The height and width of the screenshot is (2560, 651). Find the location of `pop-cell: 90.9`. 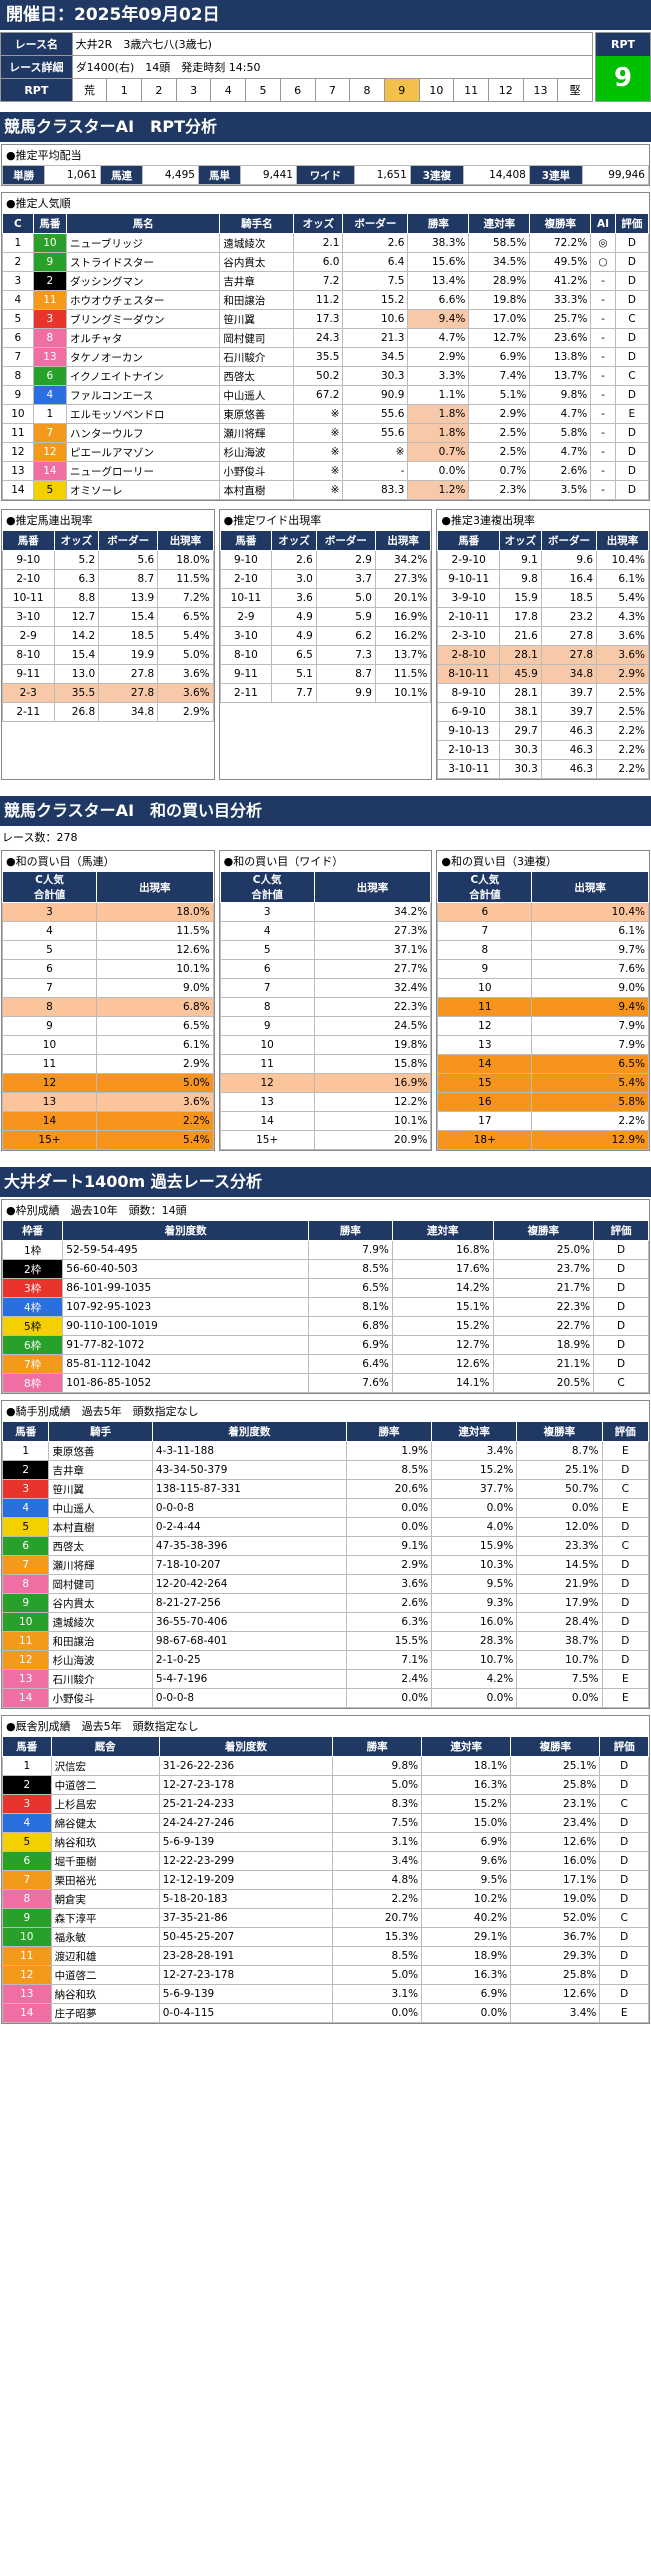

pop-cell: 90.9 is located at coordinates (375, 395).